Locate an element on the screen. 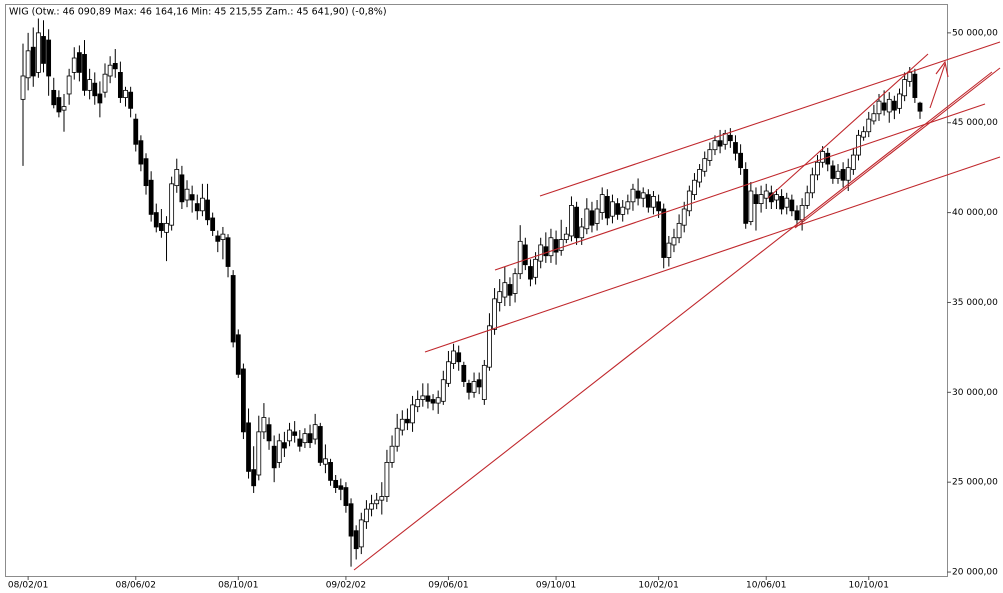 The image size is (1003, 593). y-tick-label: 50 000,00 is located at coordinates (975, 33).